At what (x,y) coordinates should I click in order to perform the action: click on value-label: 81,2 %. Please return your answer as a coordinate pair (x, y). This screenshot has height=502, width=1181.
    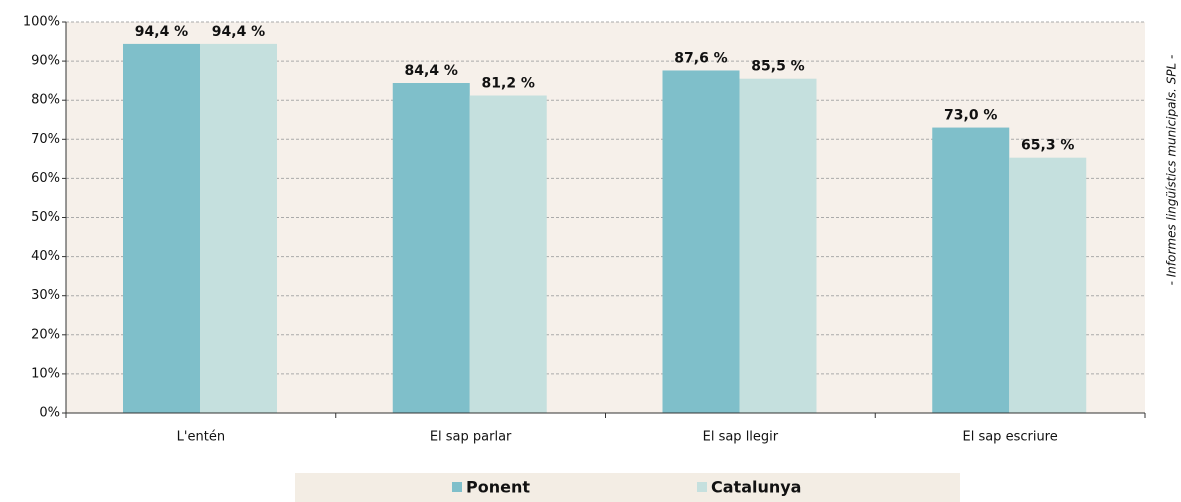
    Looking at the image, I should click on (508, 84).